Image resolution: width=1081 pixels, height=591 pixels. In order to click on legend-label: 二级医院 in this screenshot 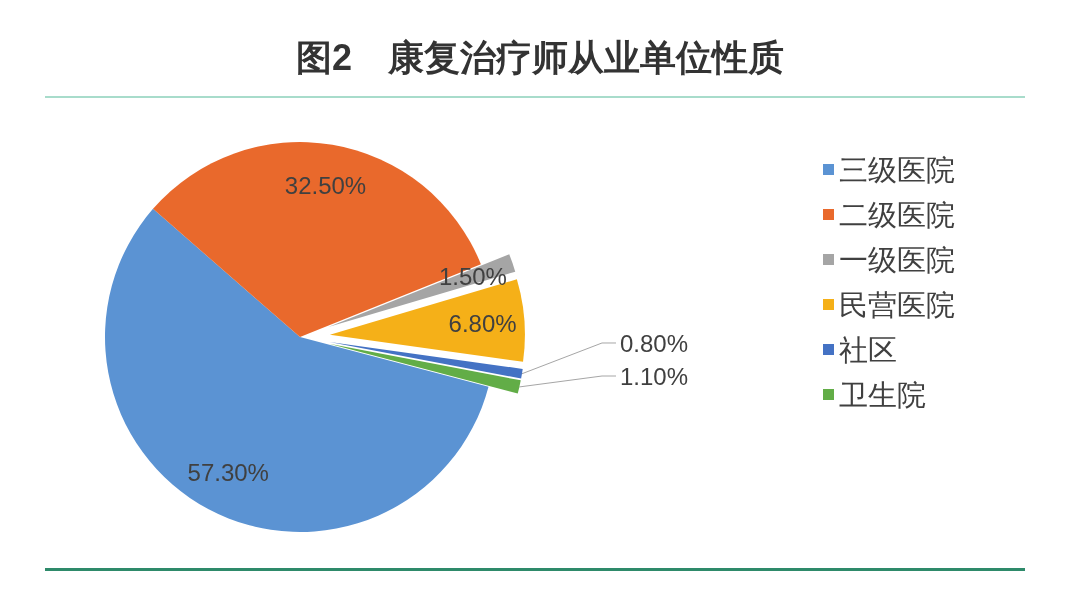, I will do `click(897, 214)`.